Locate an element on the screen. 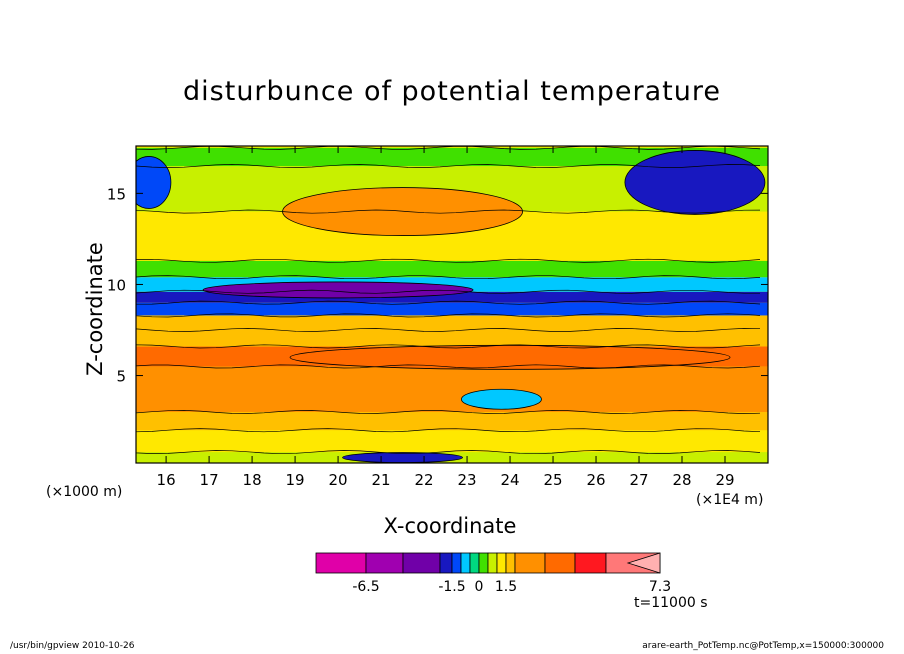 Image resolution: width=904 pixels, height=654 pixels. colorbar-label: 7.3 is located at coordinates (660, 587).